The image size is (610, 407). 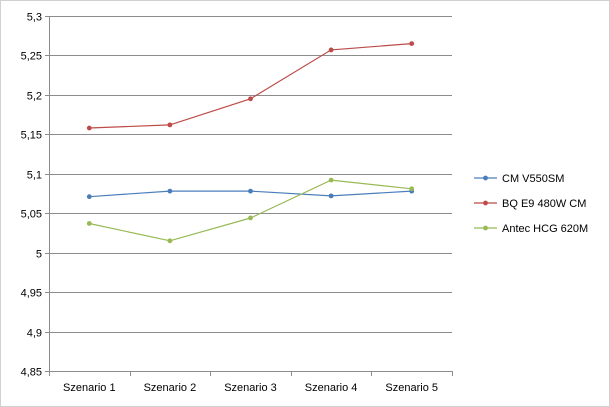 What do you see at coordinates (34, 97) in the screenshot?
I see `y-tick-label: 5,2` at bounding box center [34, 97].